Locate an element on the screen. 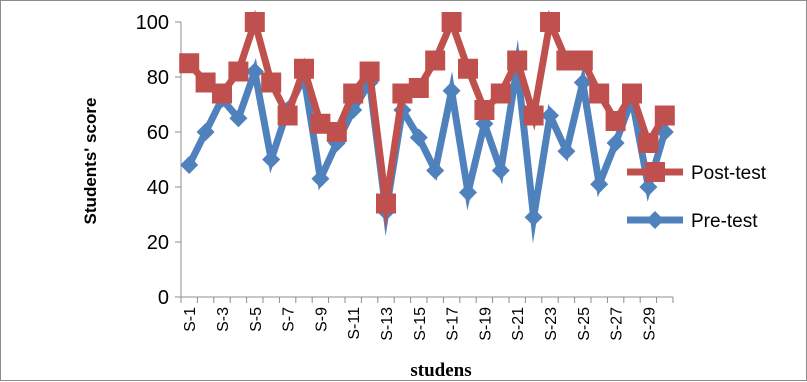 The image size is (807, 382). x-tick-label: S-3 is located at coordinates (223, 319).